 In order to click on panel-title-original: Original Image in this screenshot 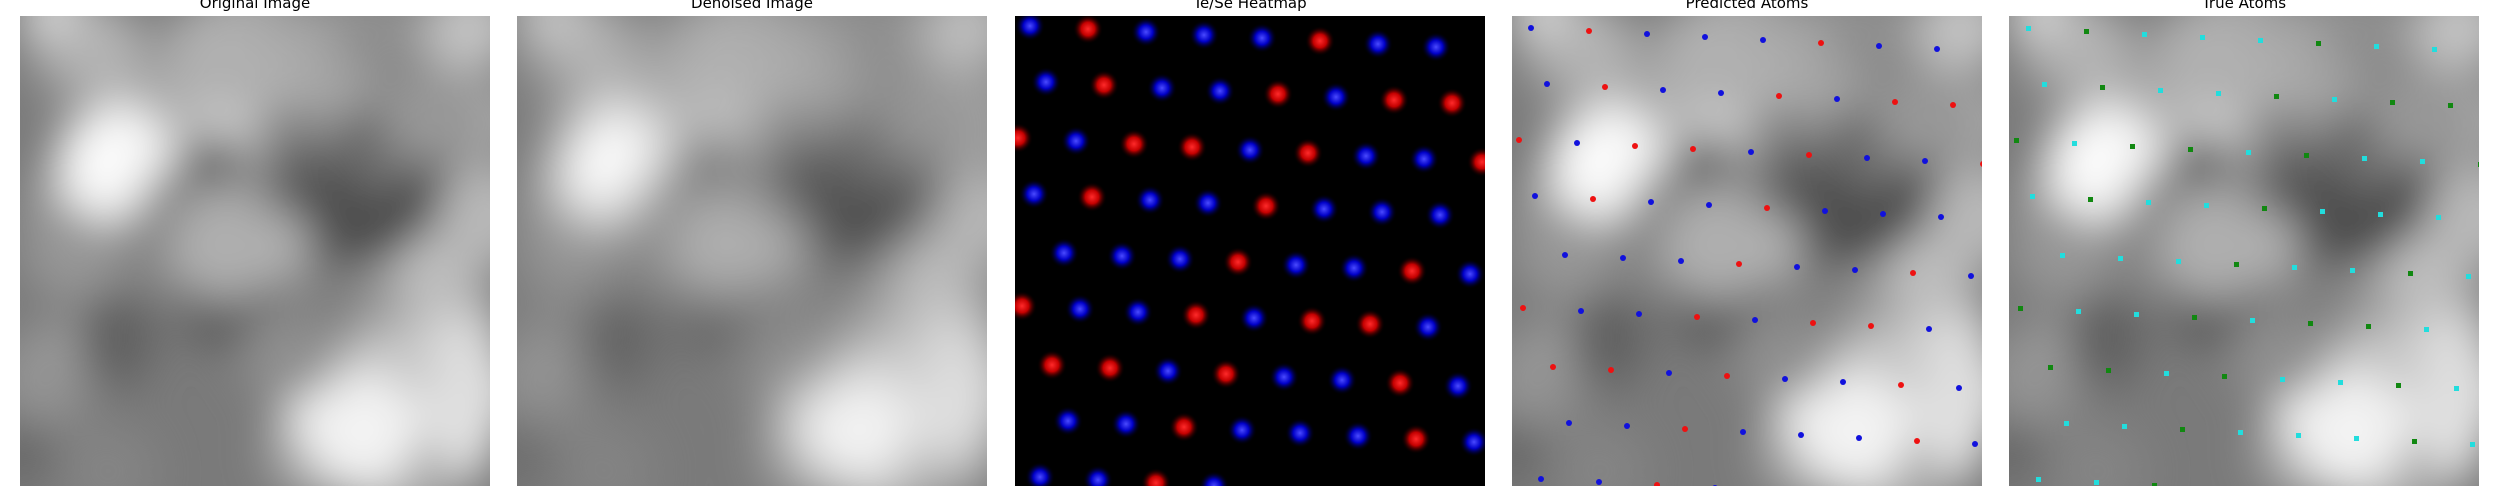, I will do `click(255, 6)`.